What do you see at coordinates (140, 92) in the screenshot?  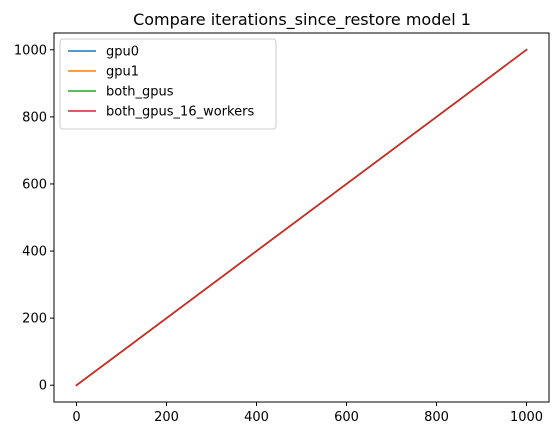 I see `legend-label: both_gpus` at bounding box center [140, 92].